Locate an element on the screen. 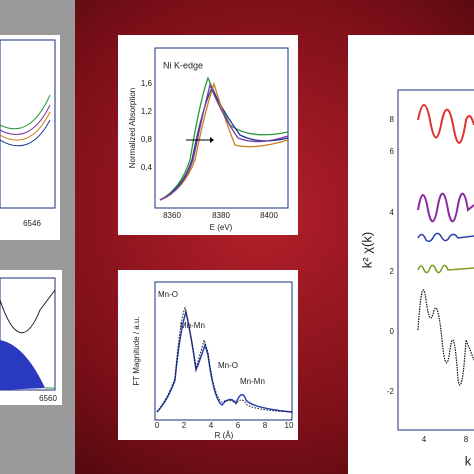 The image size is (474, 474). y-tick-label: -2 is located at coordinates (391, 391).